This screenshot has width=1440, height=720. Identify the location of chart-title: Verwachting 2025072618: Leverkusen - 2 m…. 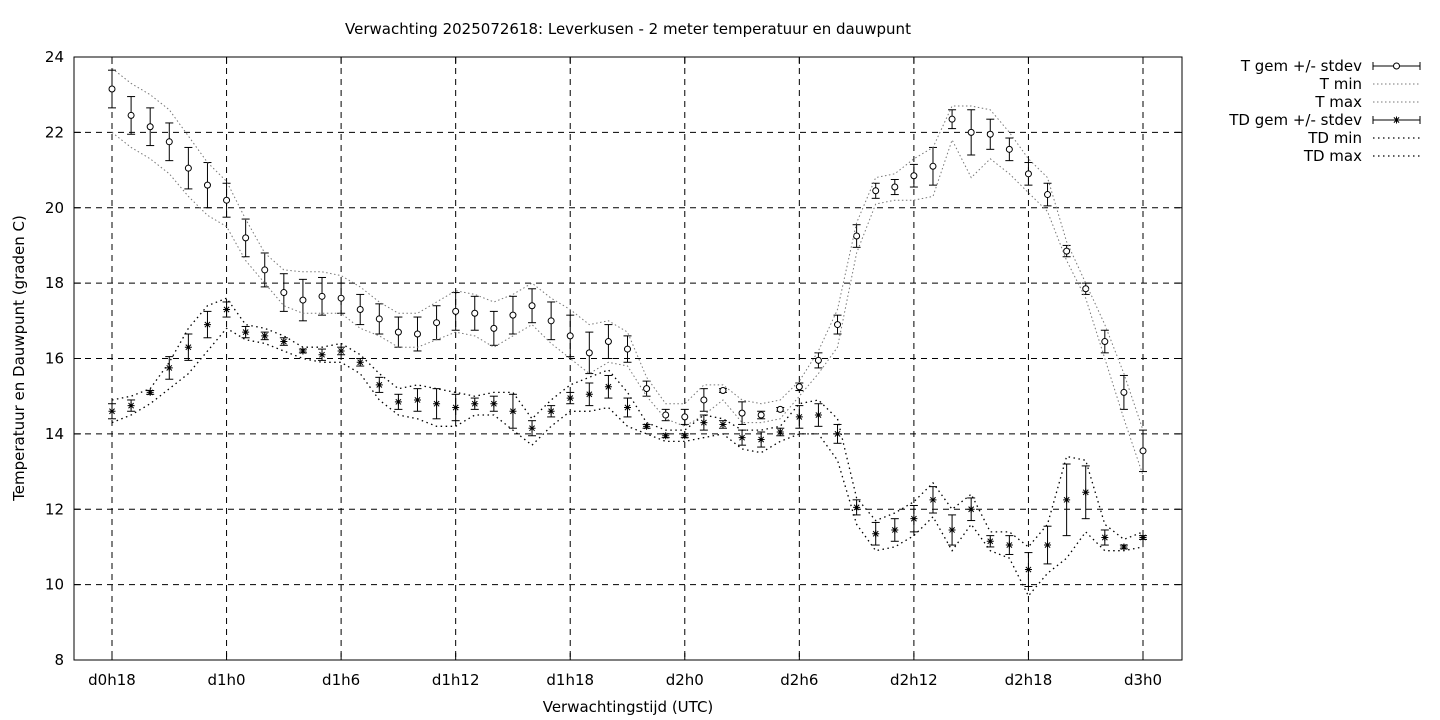
(628, 29).